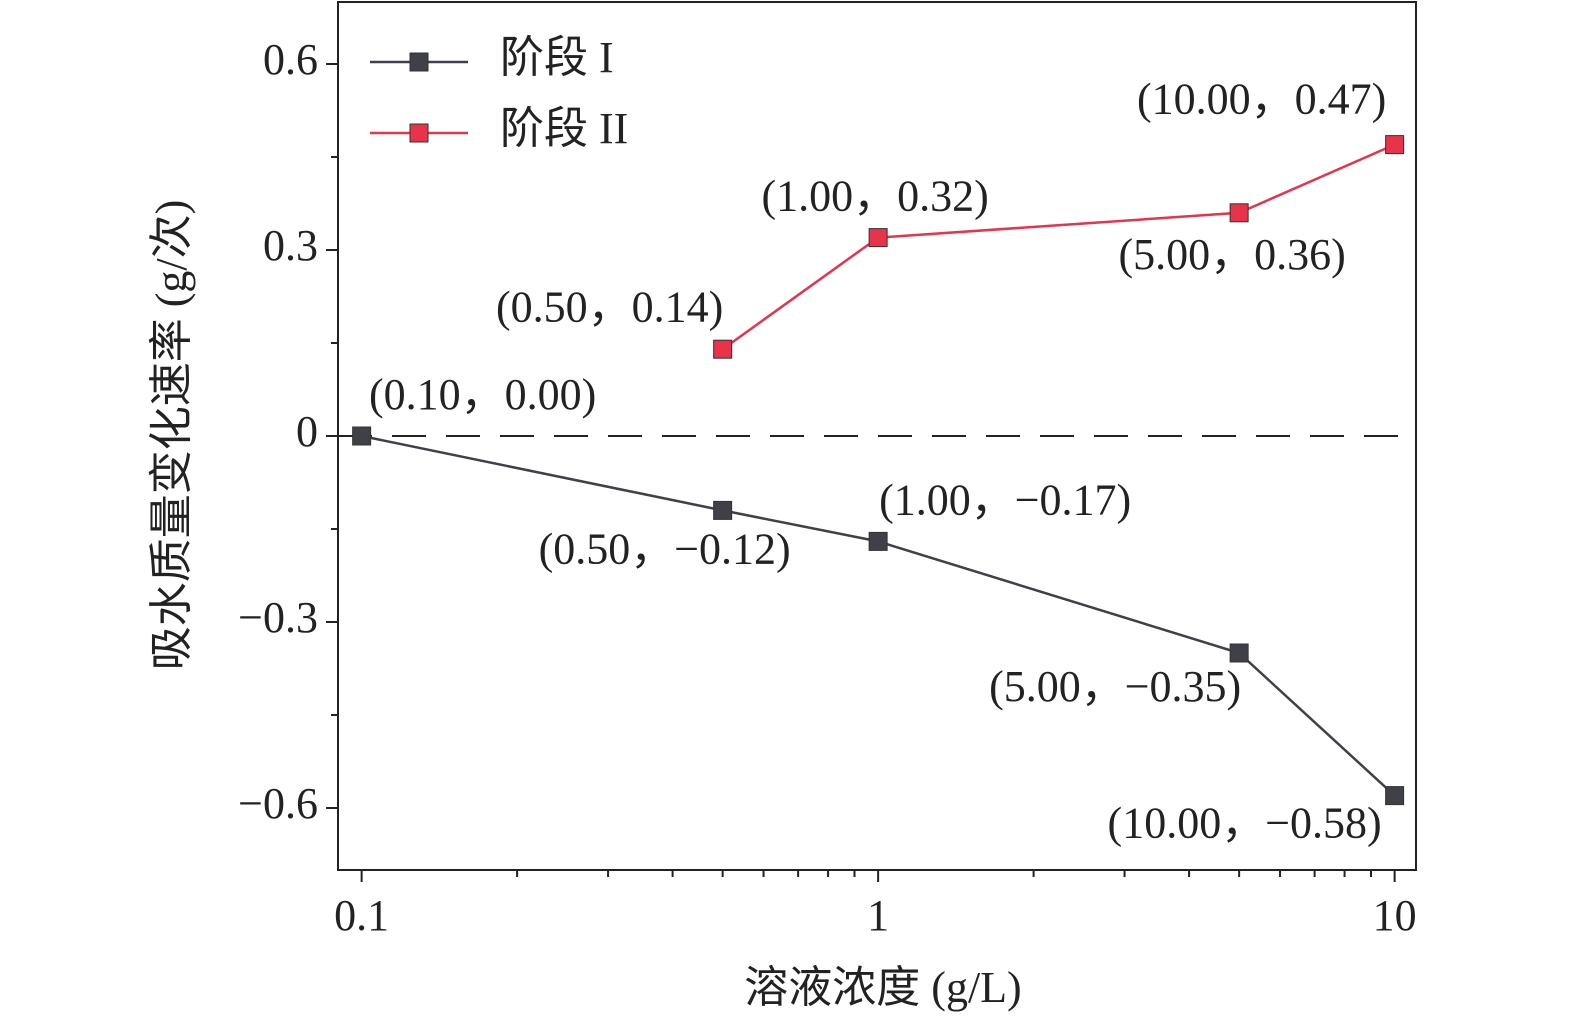 Image resolution: width=1575 pixels, height=1027 pixels. What do you see at coordinates (1005, 499) in the screenshot?
I see `data-label: (1.00，−0.17)` at bounding box center [1005, 499].